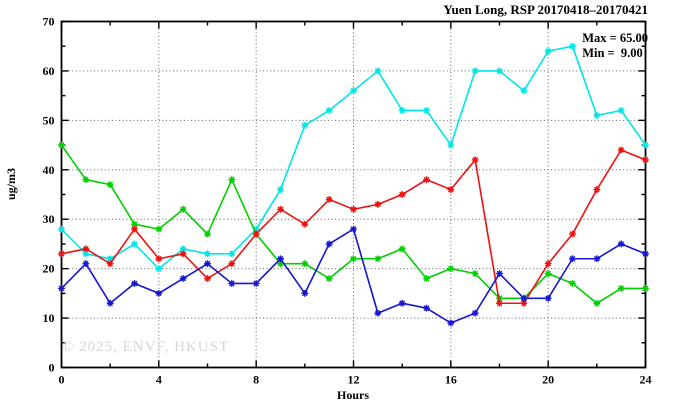 This screenshot has width=674, height=409. Describe the element at coordinates (146, 347) in the screenshot. I see `watermark-text: © 2025, ENVF, HKUST` at that location.